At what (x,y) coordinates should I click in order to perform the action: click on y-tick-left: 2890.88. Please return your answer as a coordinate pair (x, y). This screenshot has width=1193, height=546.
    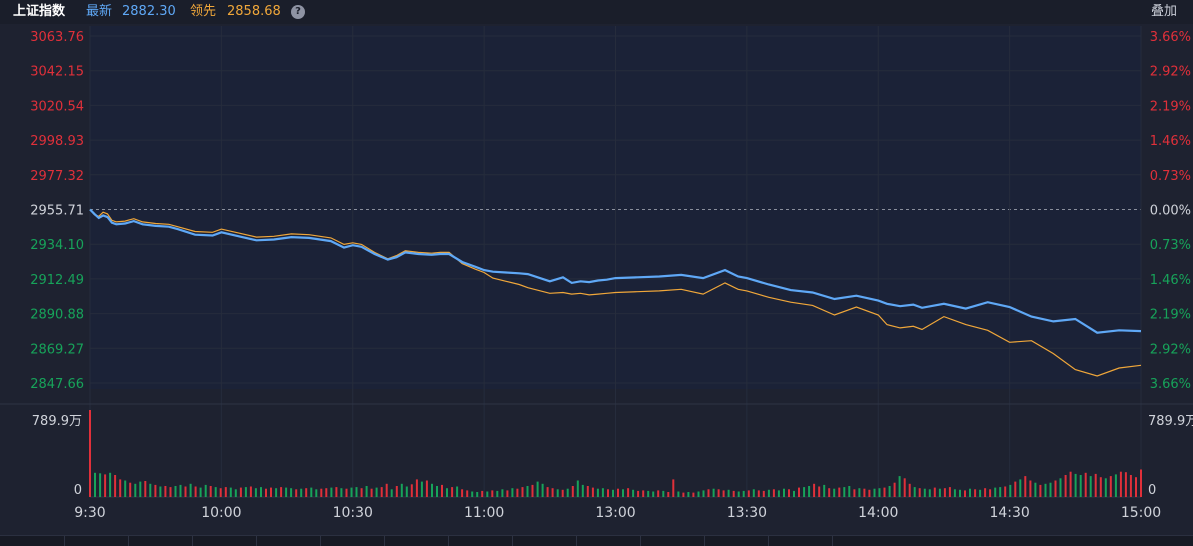
    Looking at the image, I should click on (57, 315).